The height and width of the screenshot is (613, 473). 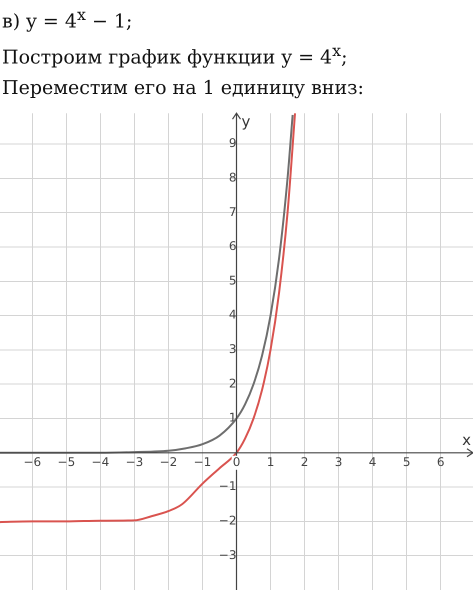 I want to click on y-tick-label: −3, so click(x=227, y=554).